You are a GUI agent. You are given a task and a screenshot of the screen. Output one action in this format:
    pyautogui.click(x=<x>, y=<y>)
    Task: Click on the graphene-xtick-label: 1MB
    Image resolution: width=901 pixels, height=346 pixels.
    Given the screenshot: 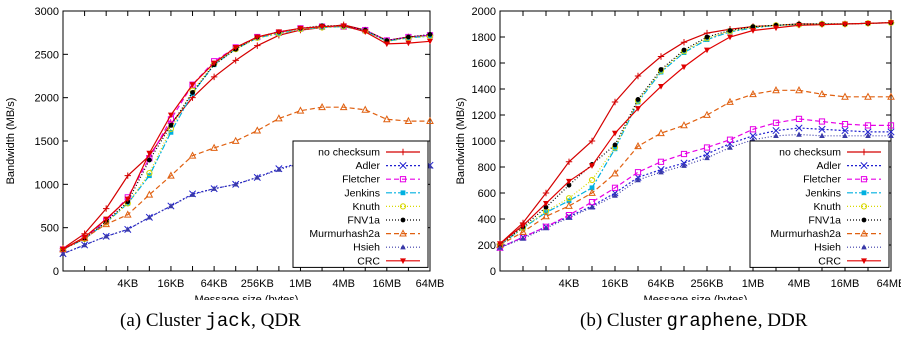 What is the action you would take?
    pyautogui.click(x=753, y=284)
    